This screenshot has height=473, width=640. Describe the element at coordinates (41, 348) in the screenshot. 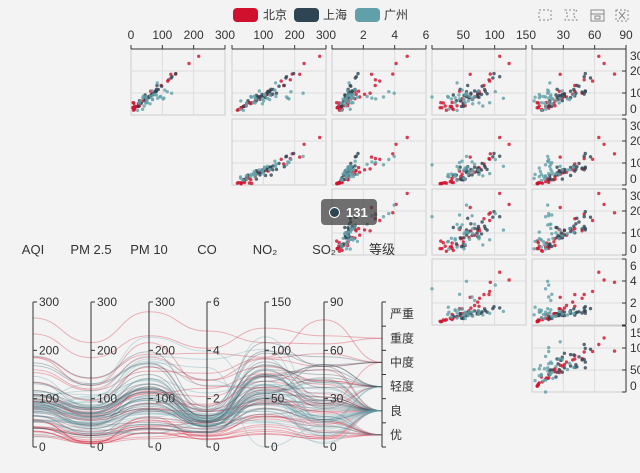

I see `parallel-axis: AQI 0 100 200 300` at that location.